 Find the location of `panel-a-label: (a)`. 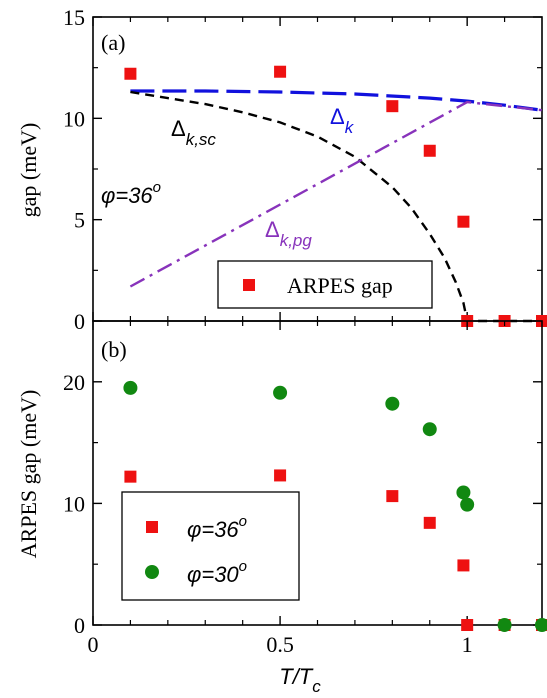

panel-a-label: (a) is located at coordinates (113, 42).